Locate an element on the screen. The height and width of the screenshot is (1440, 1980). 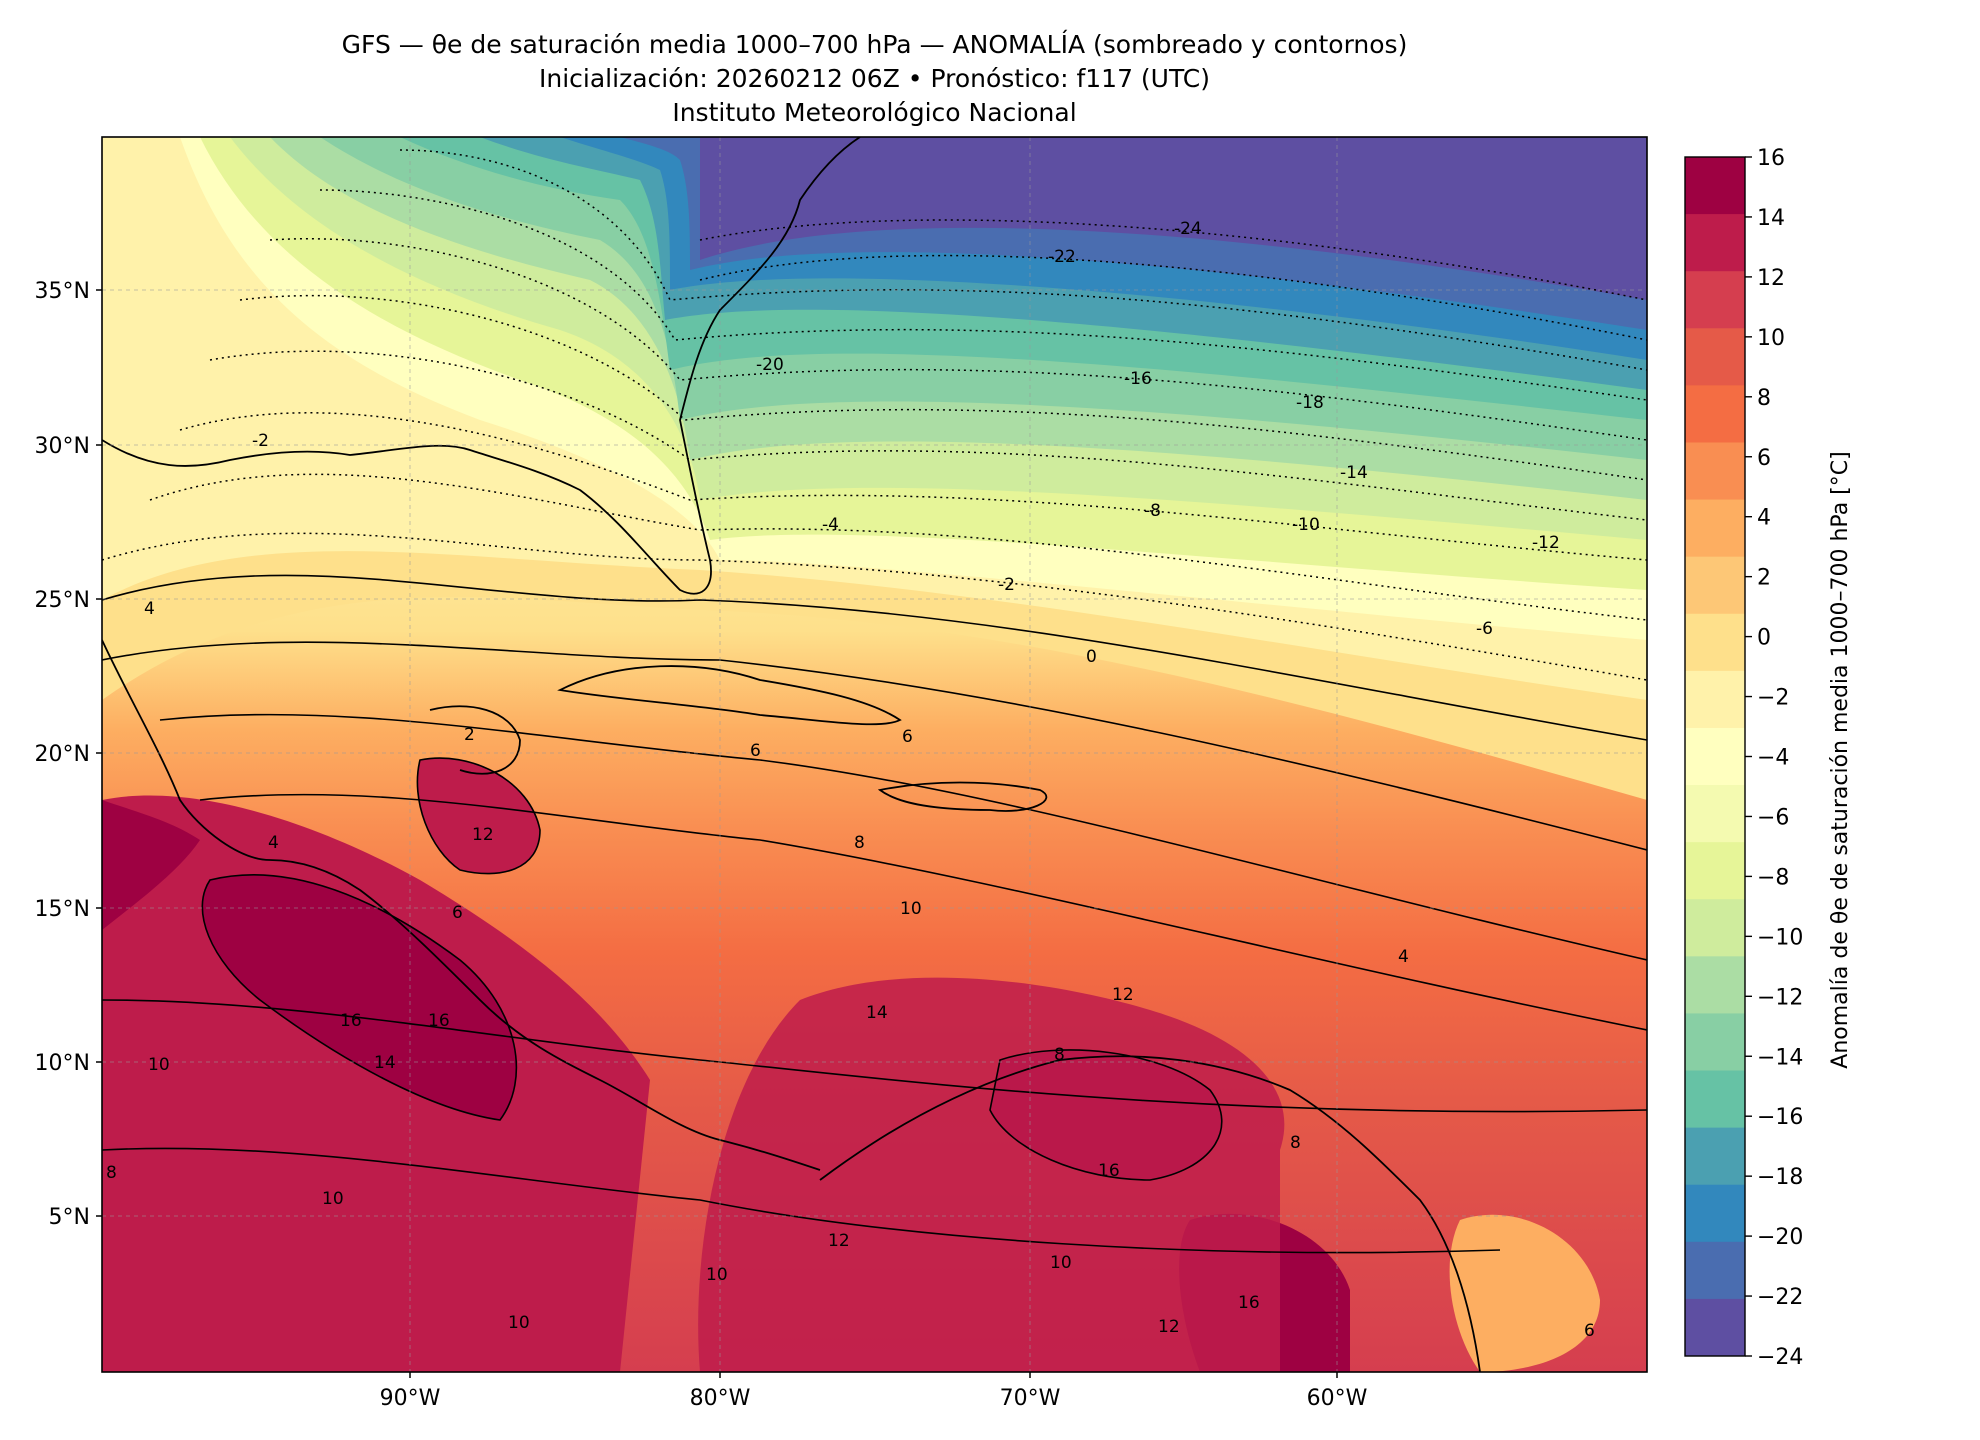
contour-label: -4 is located at coordinates (830, 525).